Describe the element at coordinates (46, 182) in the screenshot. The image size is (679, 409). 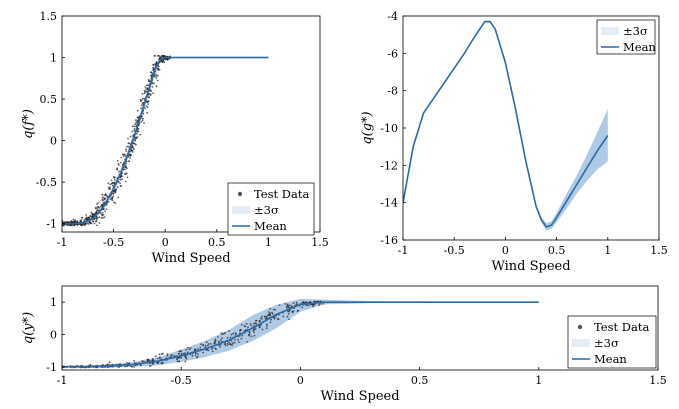
I see `y-tick-label: -0.5` at that location.